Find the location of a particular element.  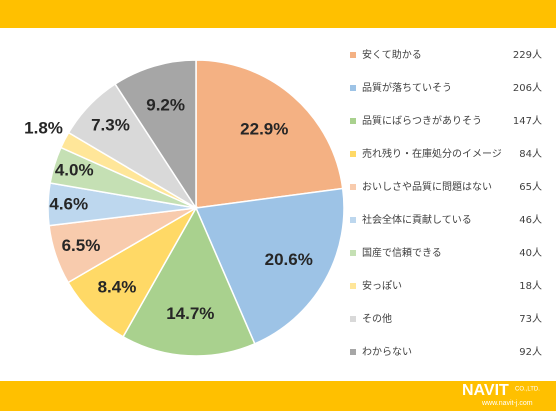

legend-label: おいしさや品質に問題はない is located at coordinates (427, 186).